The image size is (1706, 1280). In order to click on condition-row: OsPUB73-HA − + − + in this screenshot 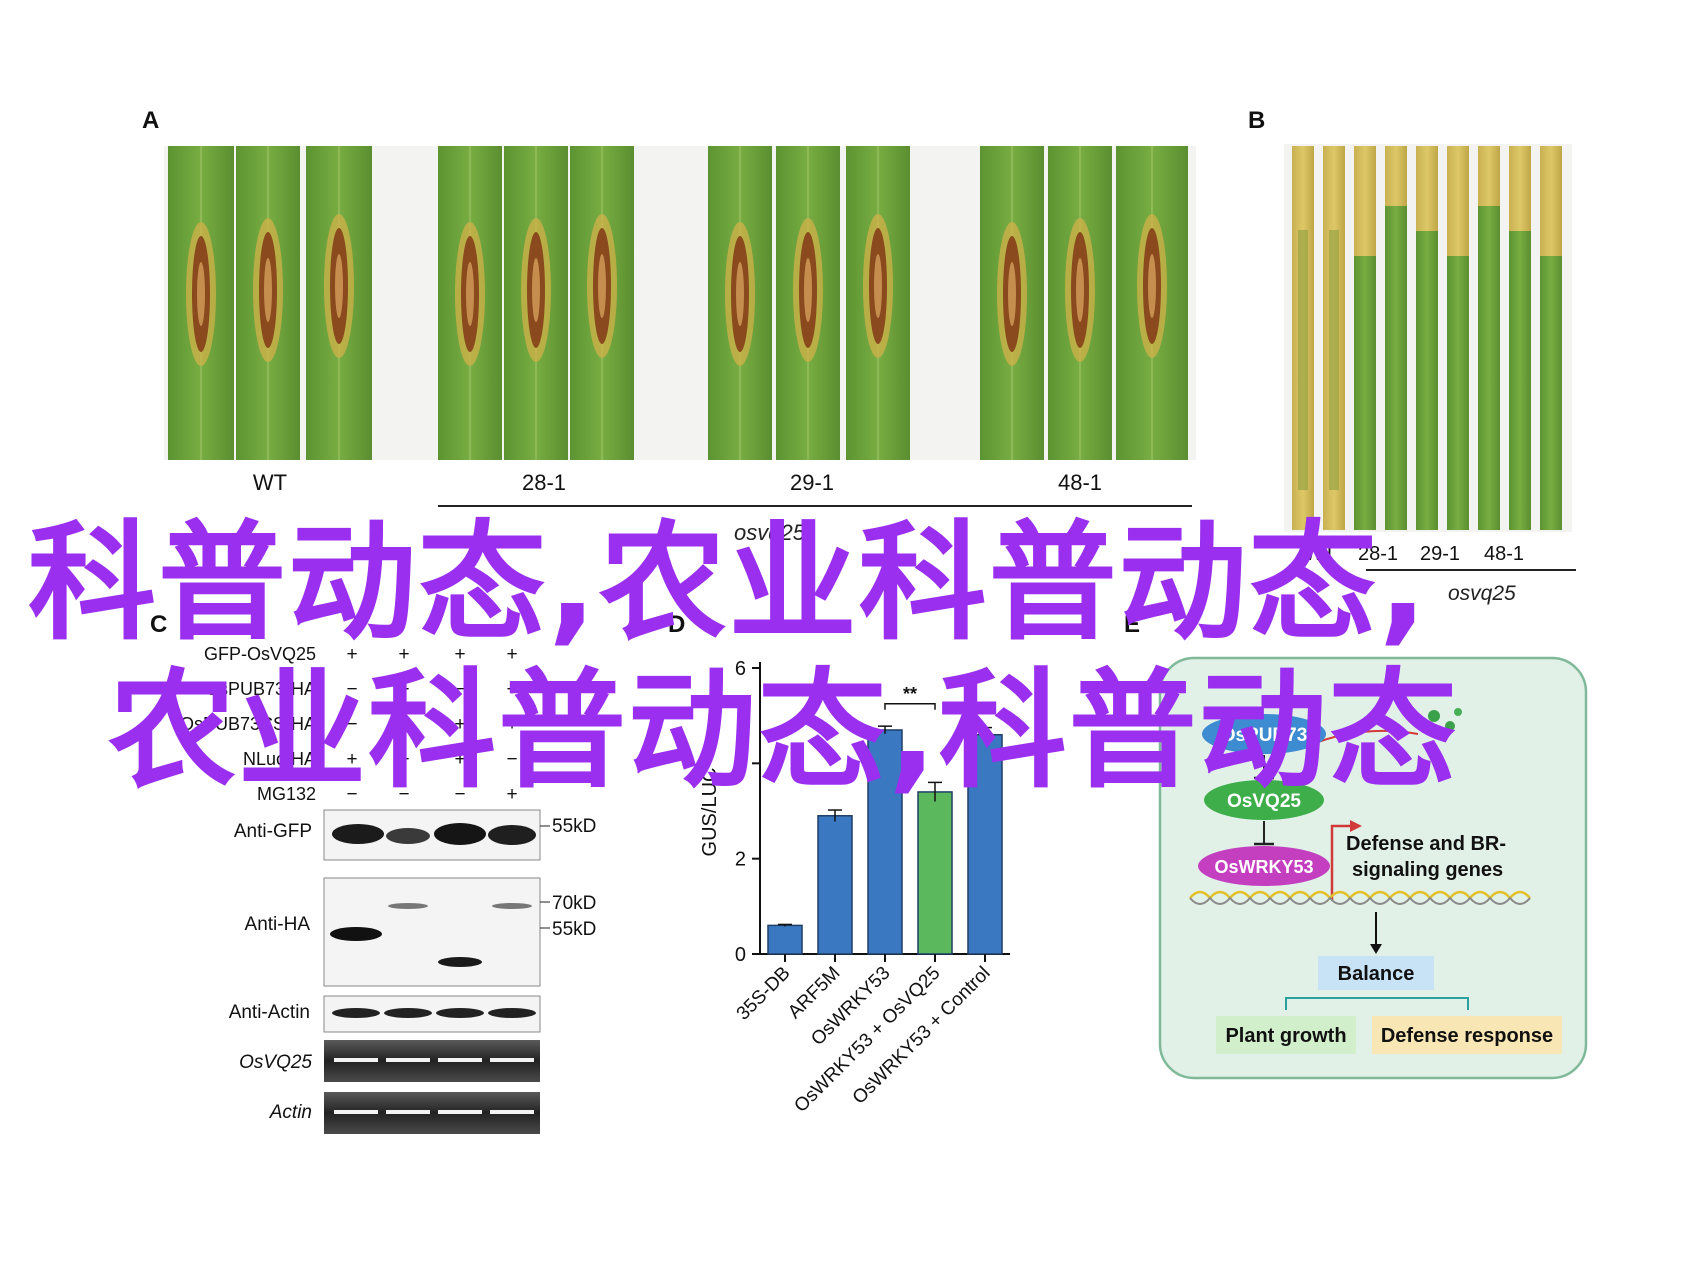, I will do `click(361, 689)`.